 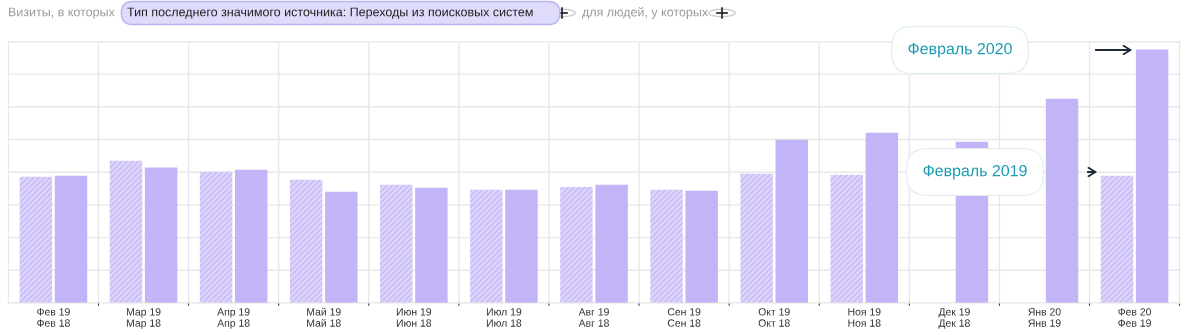 What do you see at coordinates (504, 317) in the screenshot?
I see `x-tick-label: Июл 19 Июл 18` at bounding box center [504, 317].